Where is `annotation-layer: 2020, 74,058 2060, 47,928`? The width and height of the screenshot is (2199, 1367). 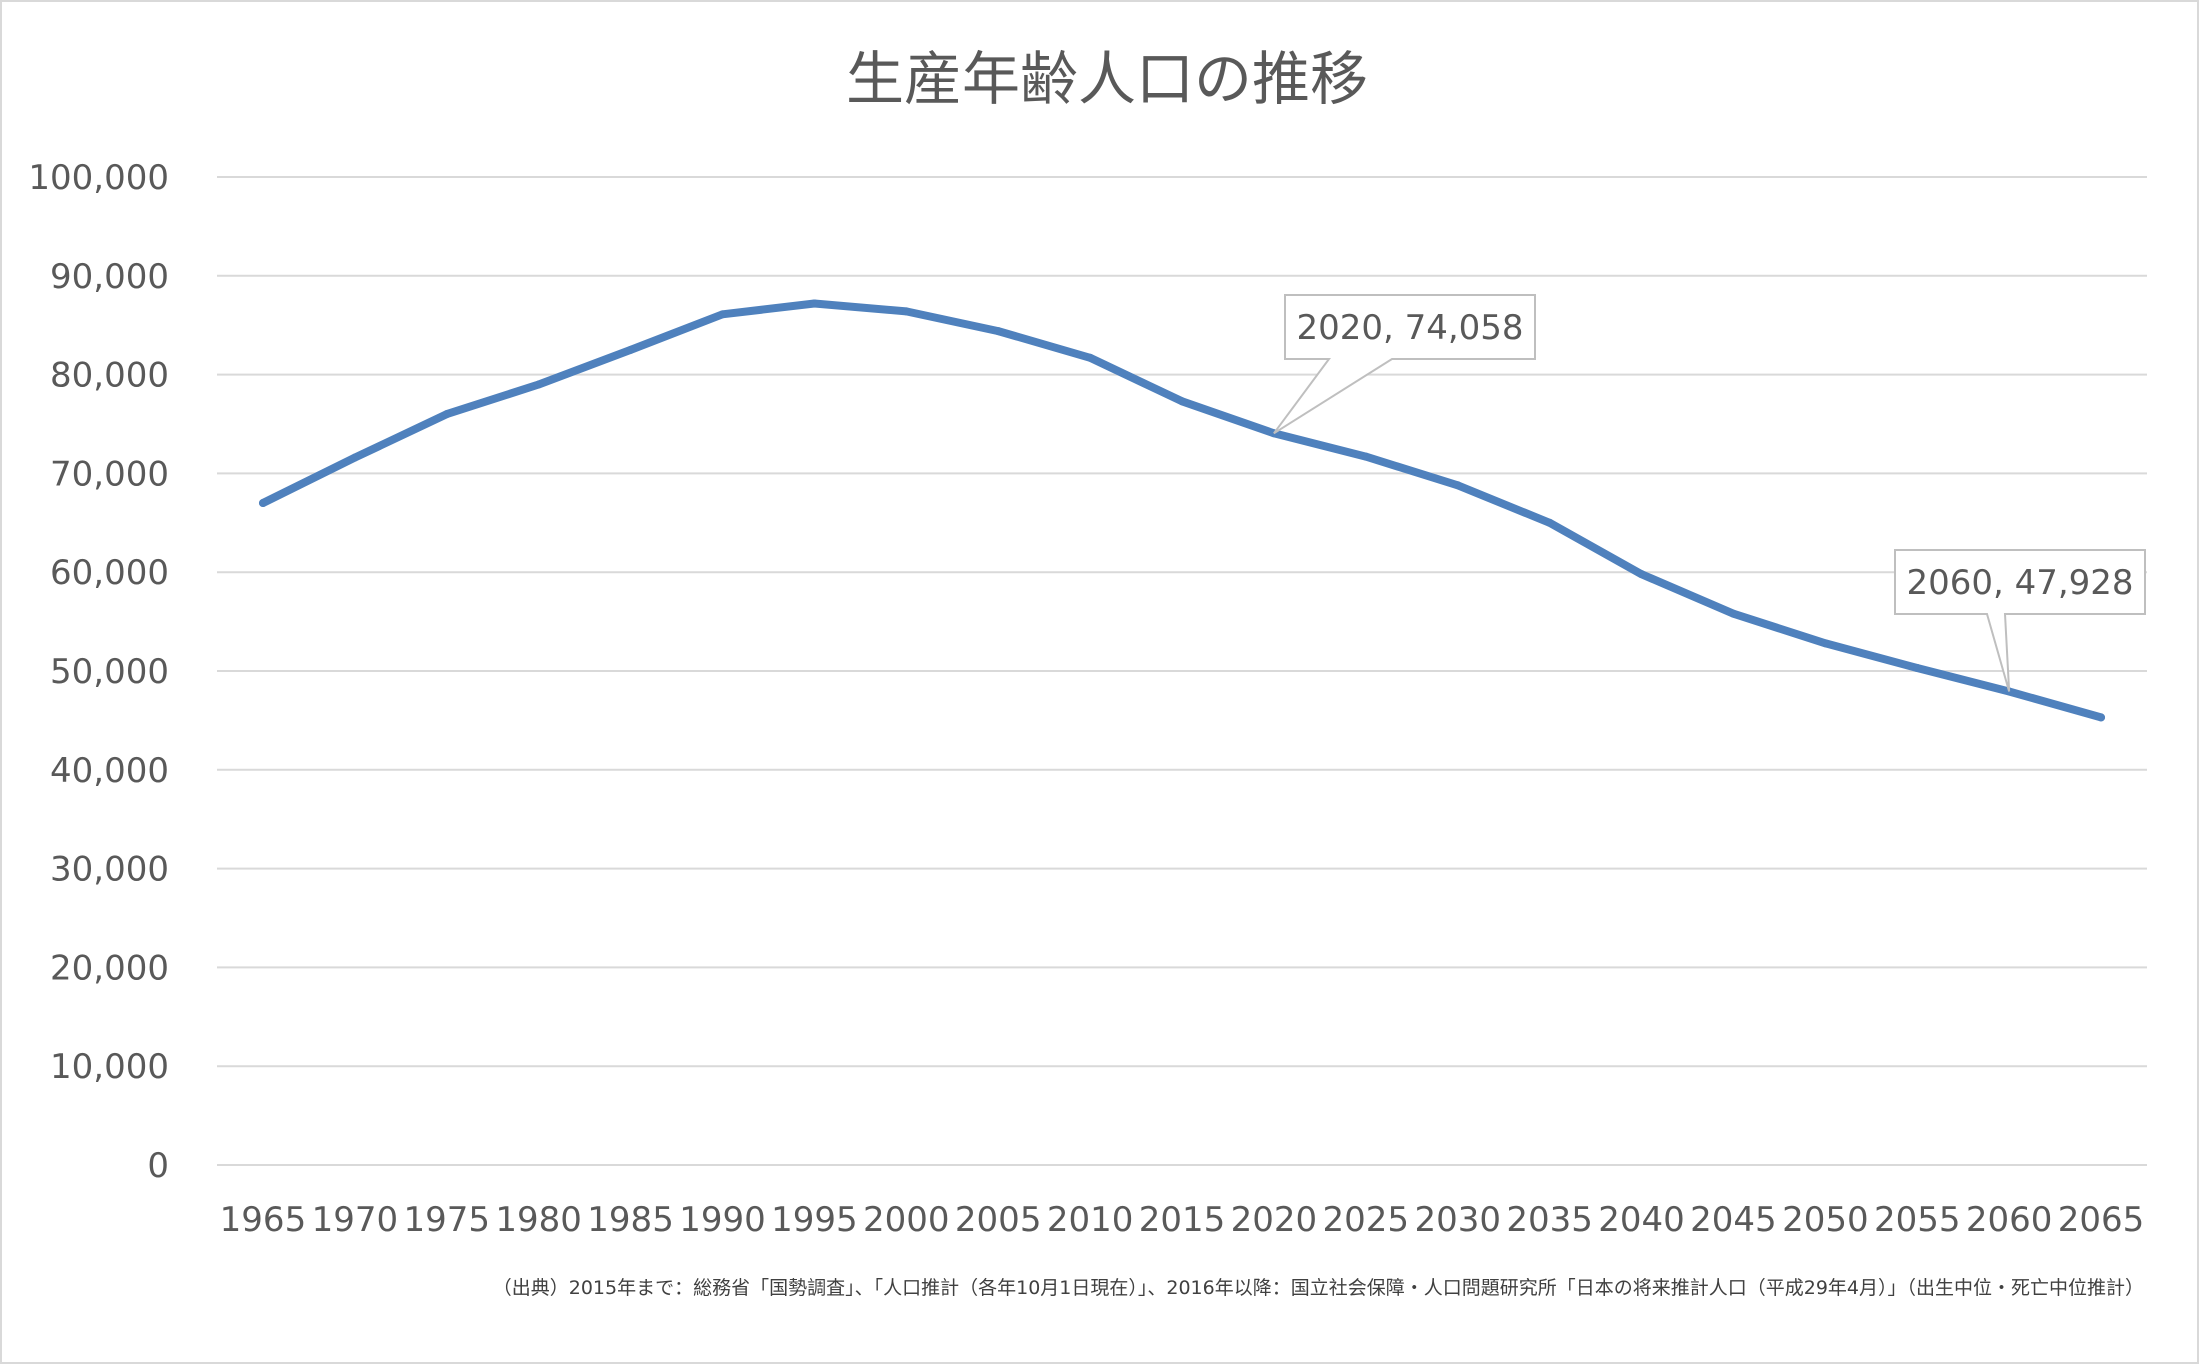
annotation-layer: 2020, 74,058 2060, 47,928 is located at coordinates (1709, 493).